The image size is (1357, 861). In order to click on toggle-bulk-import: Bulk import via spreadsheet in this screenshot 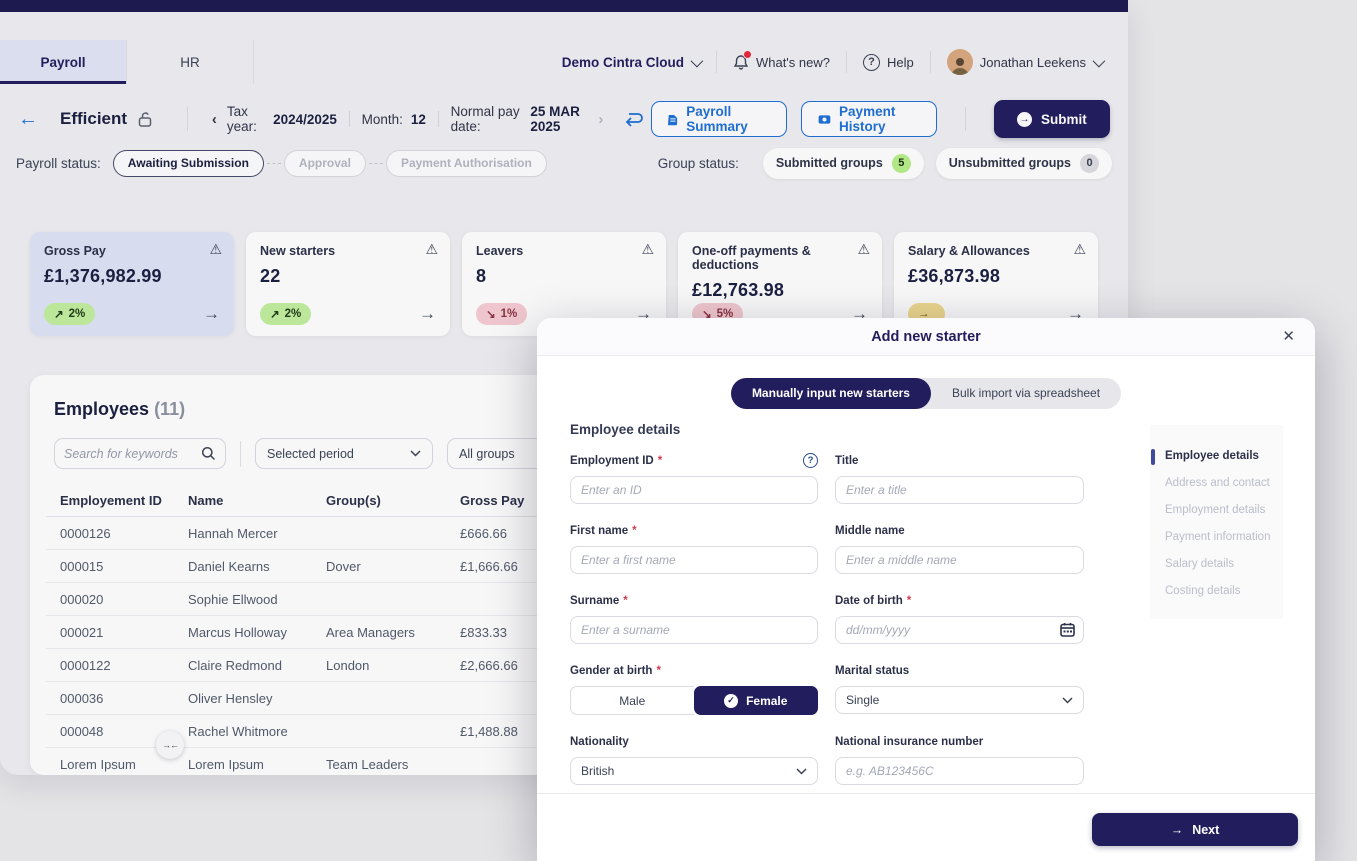, I will do `click(1026, 393)`.